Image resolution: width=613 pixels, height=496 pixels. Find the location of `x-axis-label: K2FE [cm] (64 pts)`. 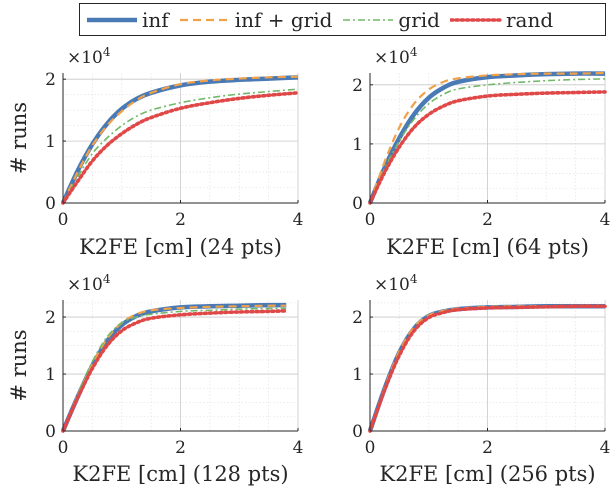

x-axis-label: K2FE [cm] (64 pts) is located at coordinates (487, 247).